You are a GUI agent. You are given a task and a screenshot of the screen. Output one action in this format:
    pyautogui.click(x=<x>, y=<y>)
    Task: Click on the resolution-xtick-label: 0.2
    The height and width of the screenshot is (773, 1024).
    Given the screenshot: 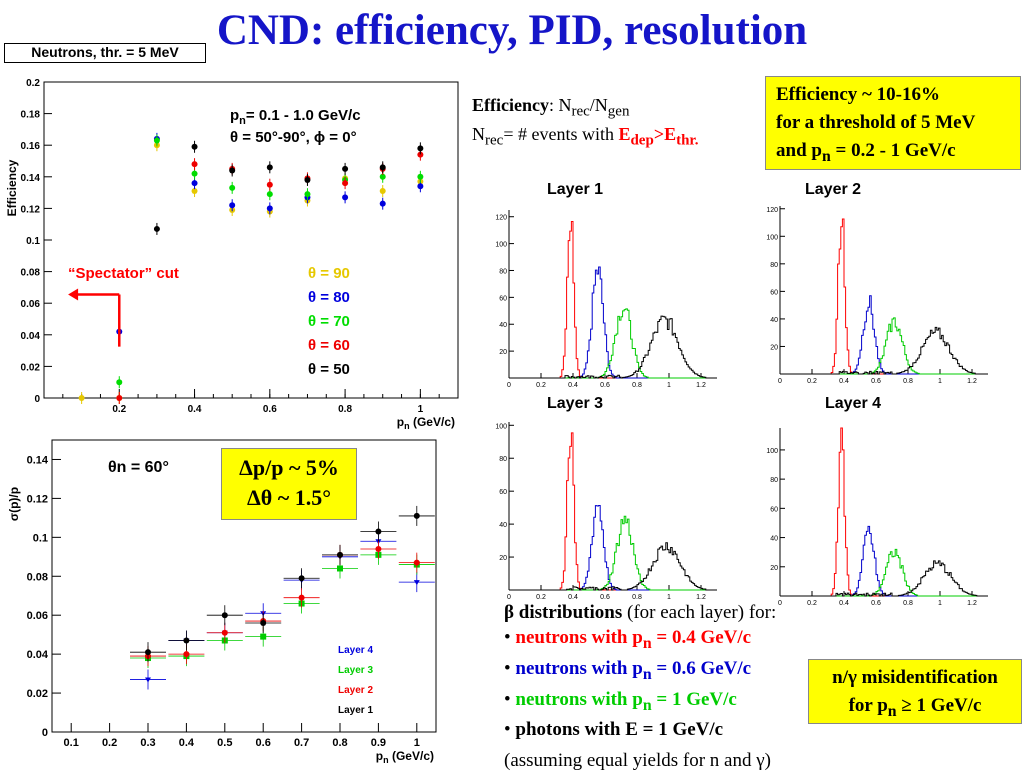 What is the action you would take?
    pyautogui.click(x=109, y=743)
    